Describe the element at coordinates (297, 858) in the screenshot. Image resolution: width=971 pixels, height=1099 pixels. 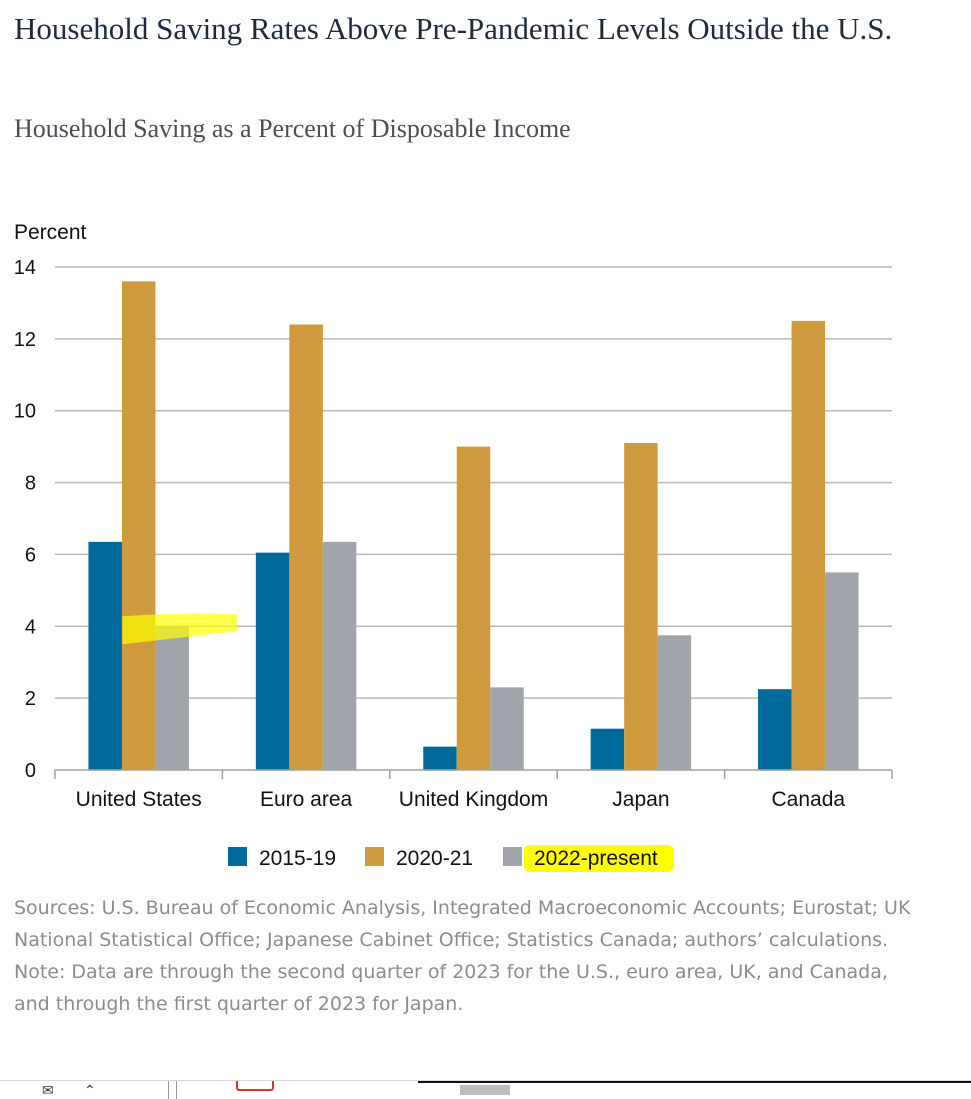
I see `legend-label: 2015-19` at that location.